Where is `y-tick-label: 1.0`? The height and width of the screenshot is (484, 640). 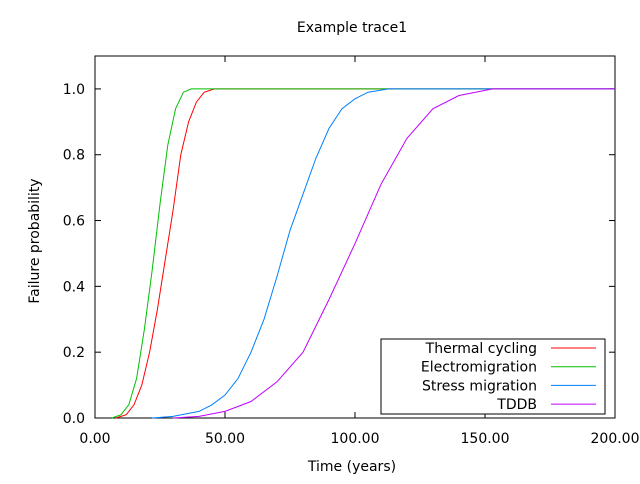
y-tick-label: 1.0 is located at coordinates (74, 90).